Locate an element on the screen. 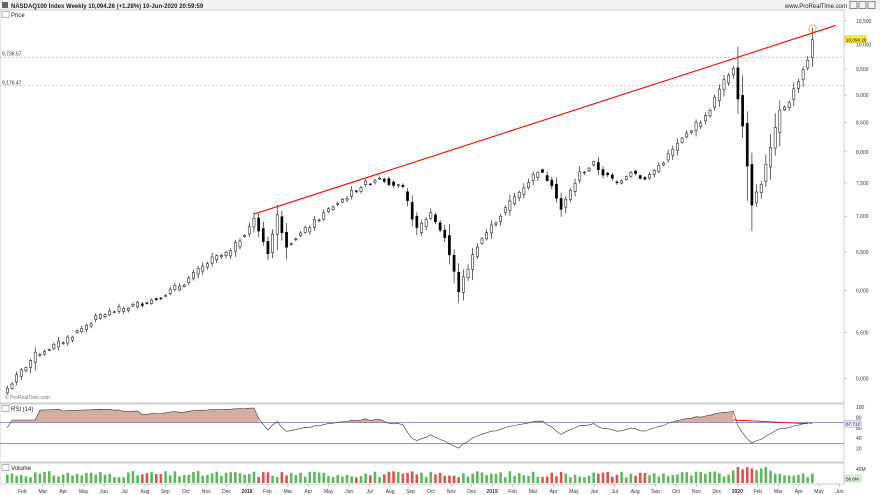  close-icon is located at coordinates (871, 5).